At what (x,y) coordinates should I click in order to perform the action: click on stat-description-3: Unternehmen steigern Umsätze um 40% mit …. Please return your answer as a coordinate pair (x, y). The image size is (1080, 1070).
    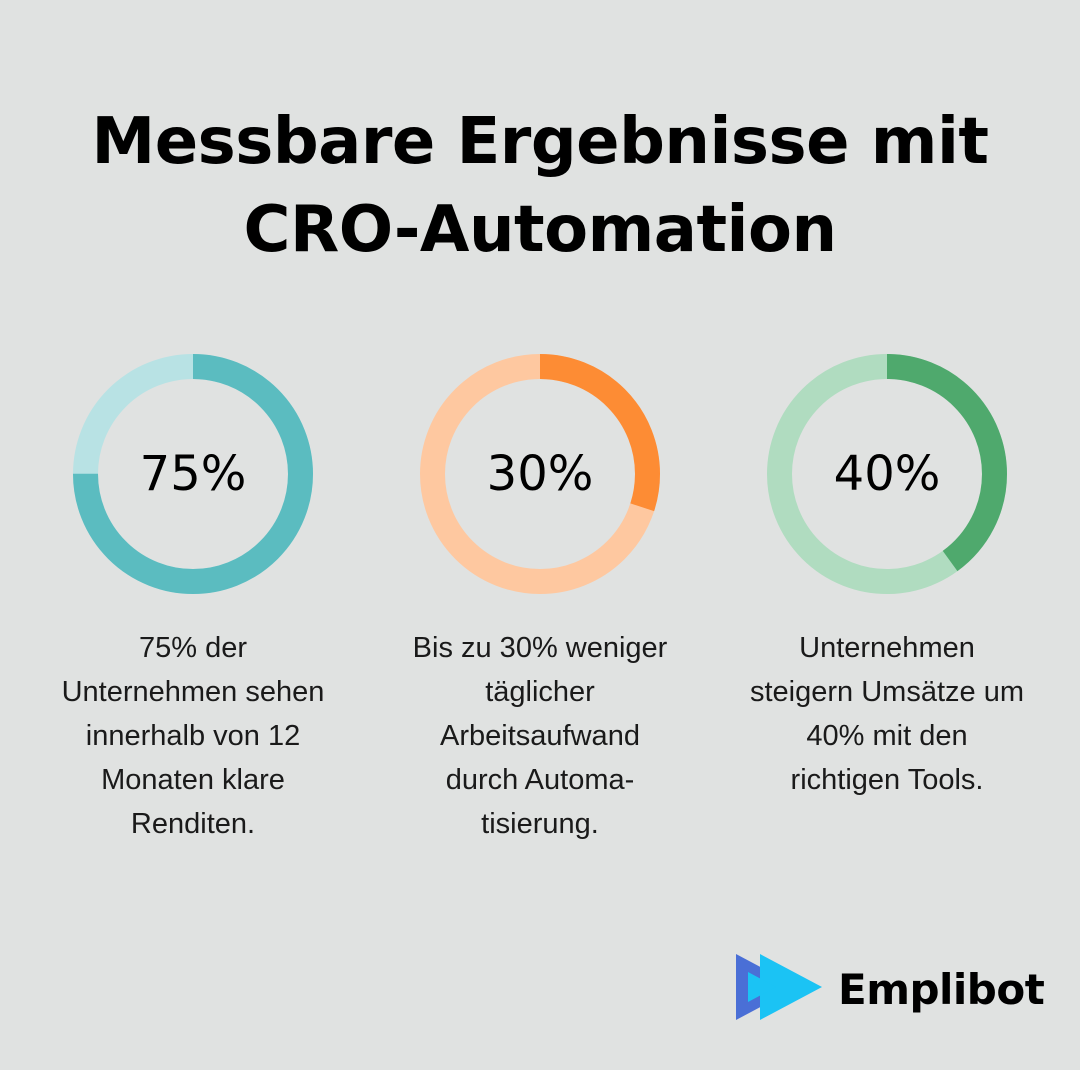
    Looking at the image, I should click on (887, 714).